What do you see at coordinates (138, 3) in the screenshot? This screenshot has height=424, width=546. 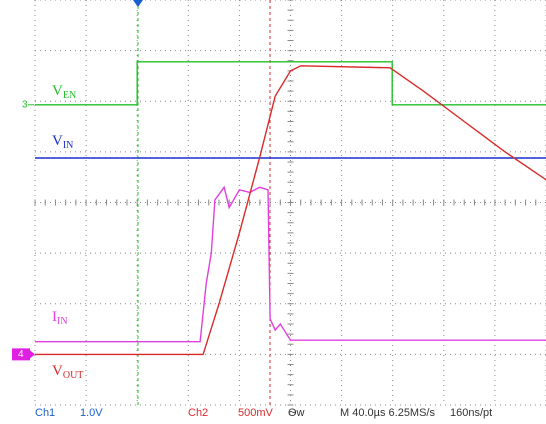 I see `trigger-marker` at bounding box center [138, 3].